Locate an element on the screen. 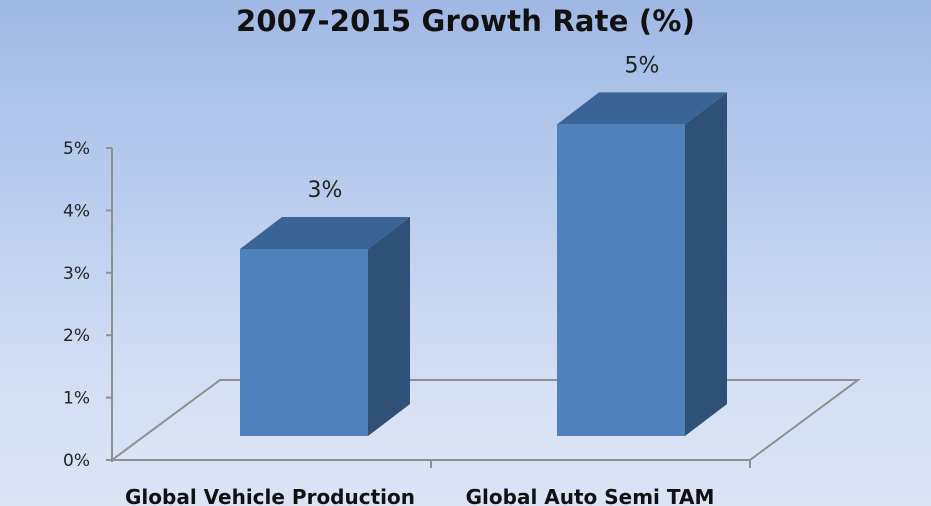 Image resolution: width=931 pixels, height=506 pixels. y-tick-label: 1% is located at coordinates (76, 399).